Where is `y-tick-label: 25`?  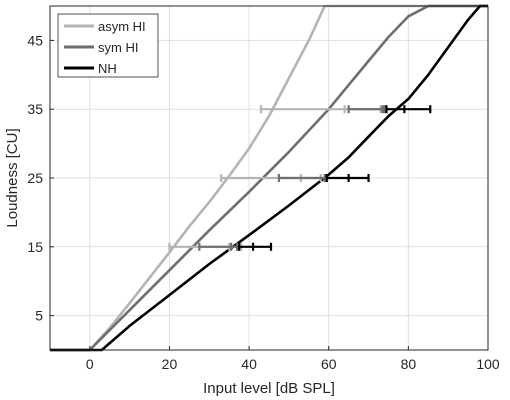 y-tick-label: 25 is located at coordinates (35, 178).